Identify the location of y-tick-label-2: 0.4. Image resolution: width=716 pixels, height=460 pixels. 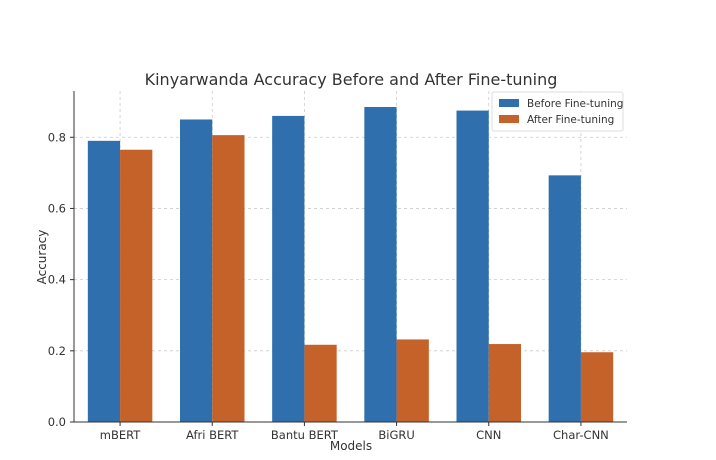
(57, 280).